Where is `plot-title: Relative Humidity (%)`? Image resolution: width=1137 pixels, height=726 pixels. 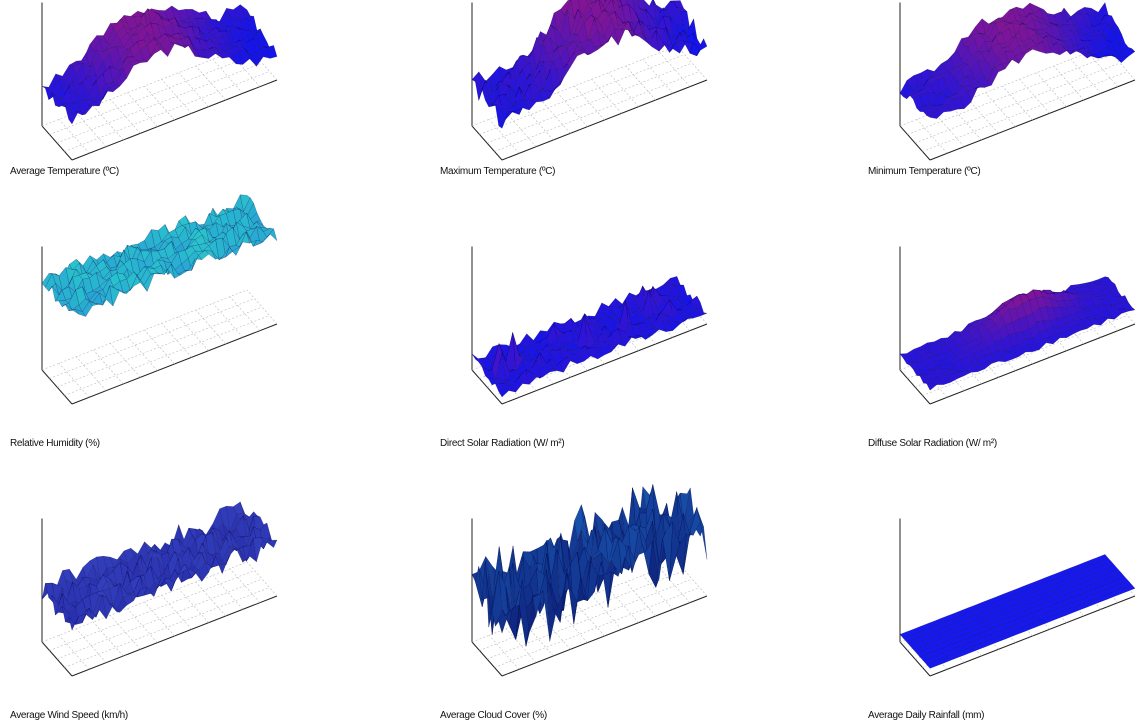 plot-title: Relative Humidity (%) is located at coordinates (55, 443).